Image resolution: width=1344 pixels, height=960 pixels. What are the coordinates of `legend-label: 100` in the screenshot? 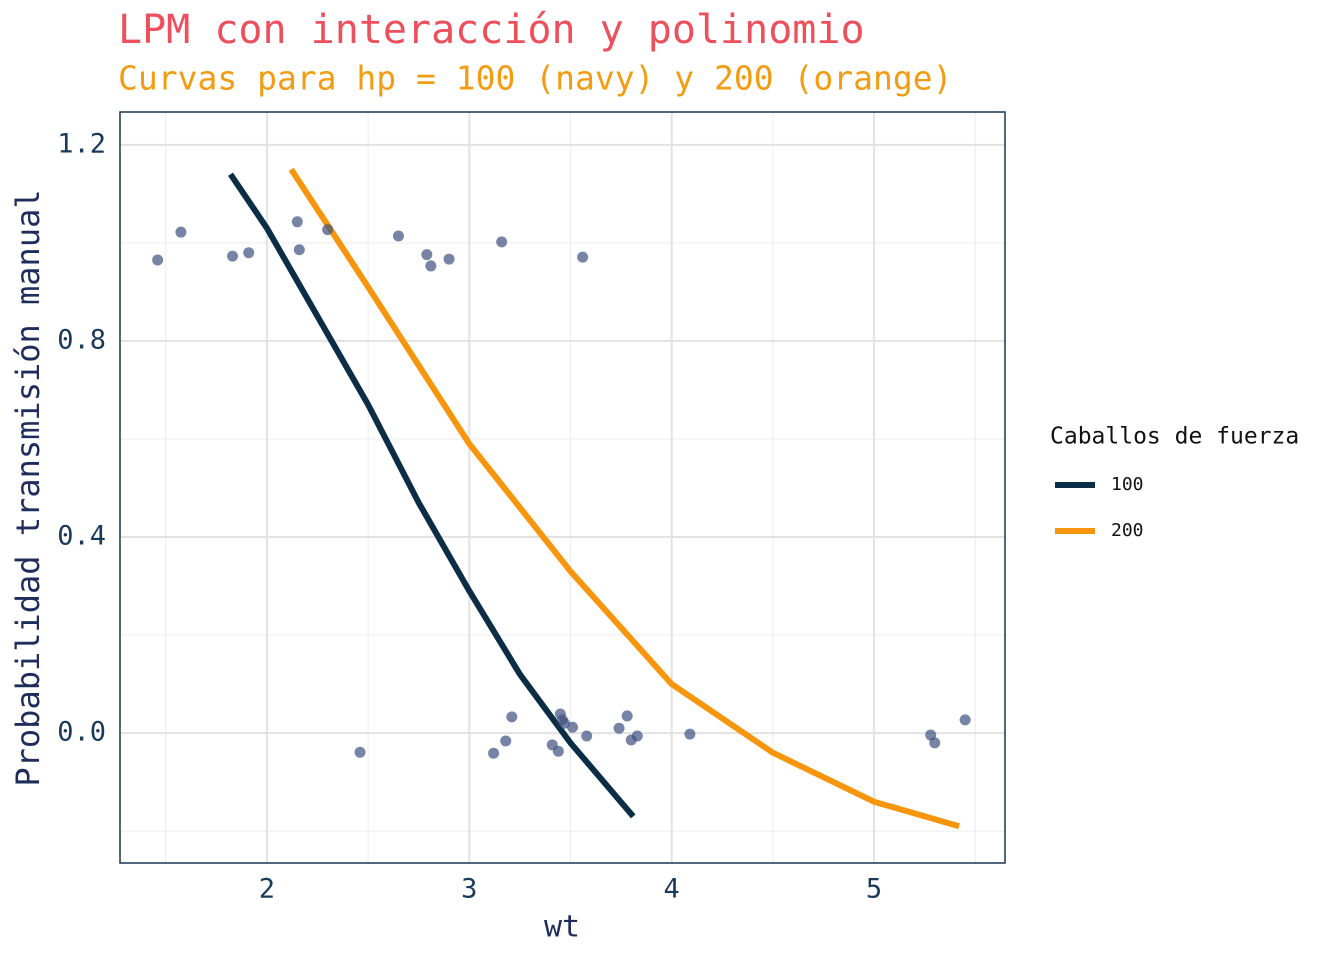 It's located at (1127, 484).